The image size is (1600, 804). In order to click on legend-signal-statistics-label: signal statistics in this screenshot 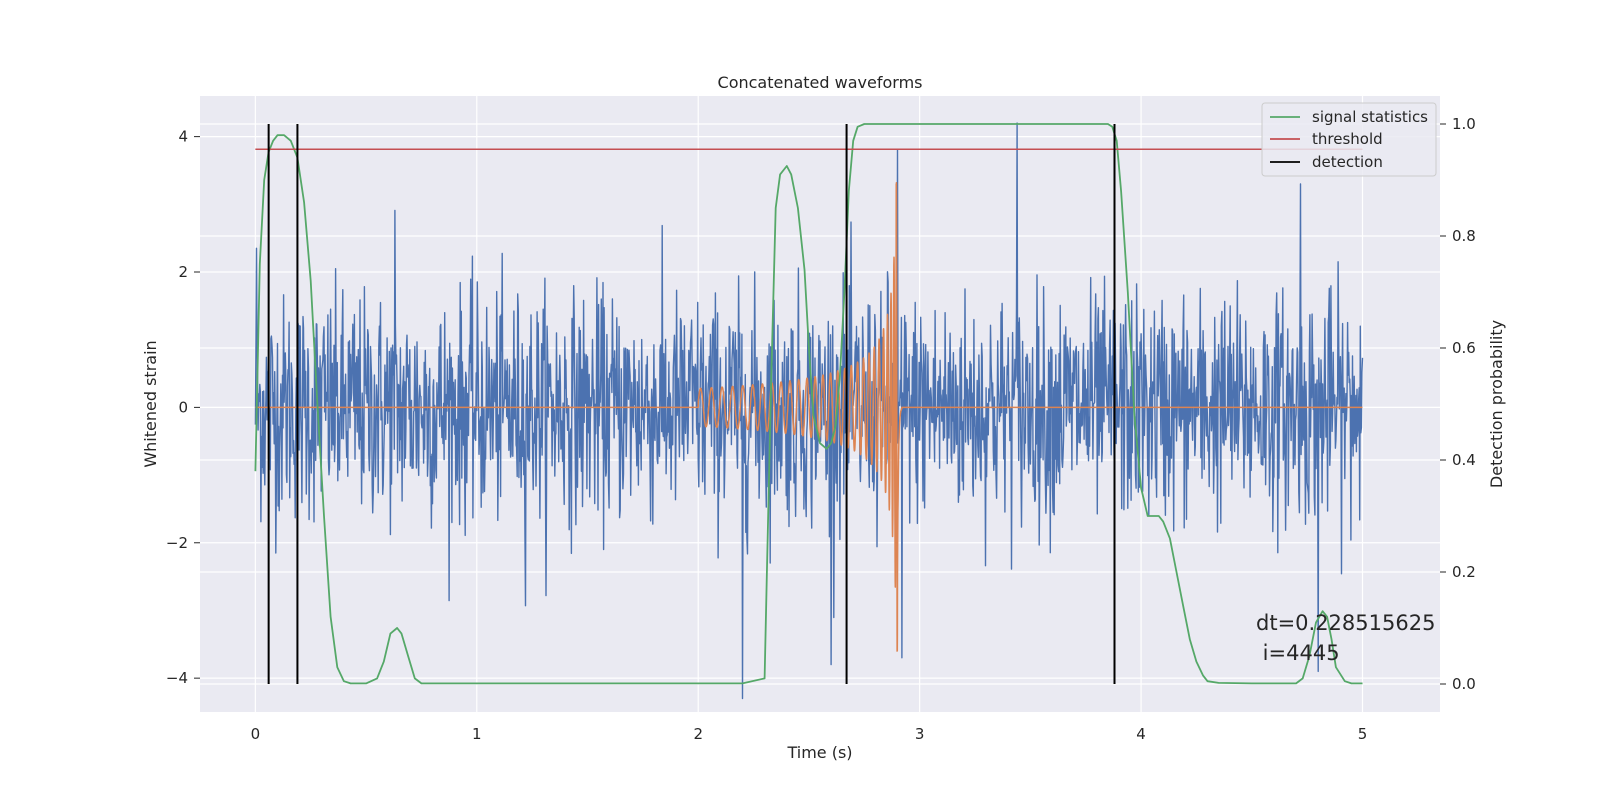, I will do `click(1370, 117)`.